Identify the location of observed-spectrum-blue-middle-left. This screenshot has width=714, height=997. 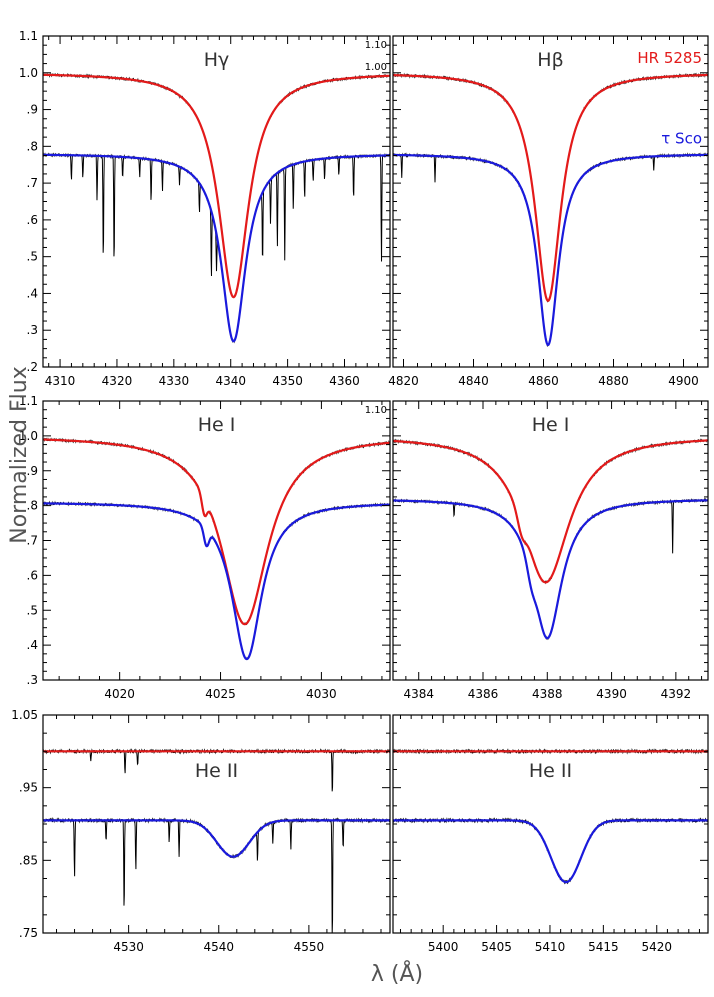
(216, 580).